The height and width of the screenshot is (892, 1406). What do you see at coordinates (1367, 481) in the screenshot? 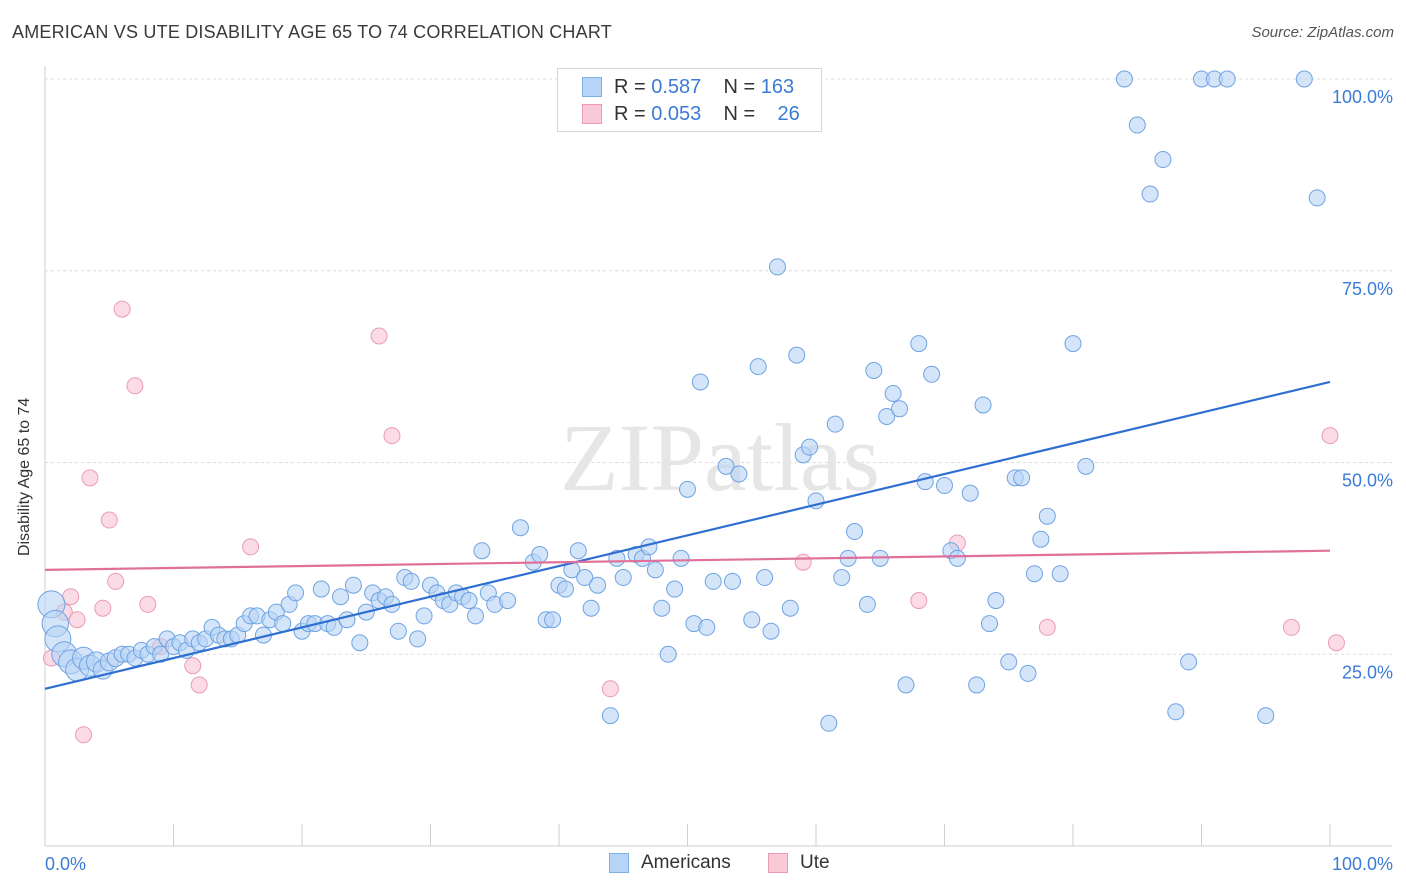
I see `y-tick-label: 50.0%` at bounding box center [1367, 481].